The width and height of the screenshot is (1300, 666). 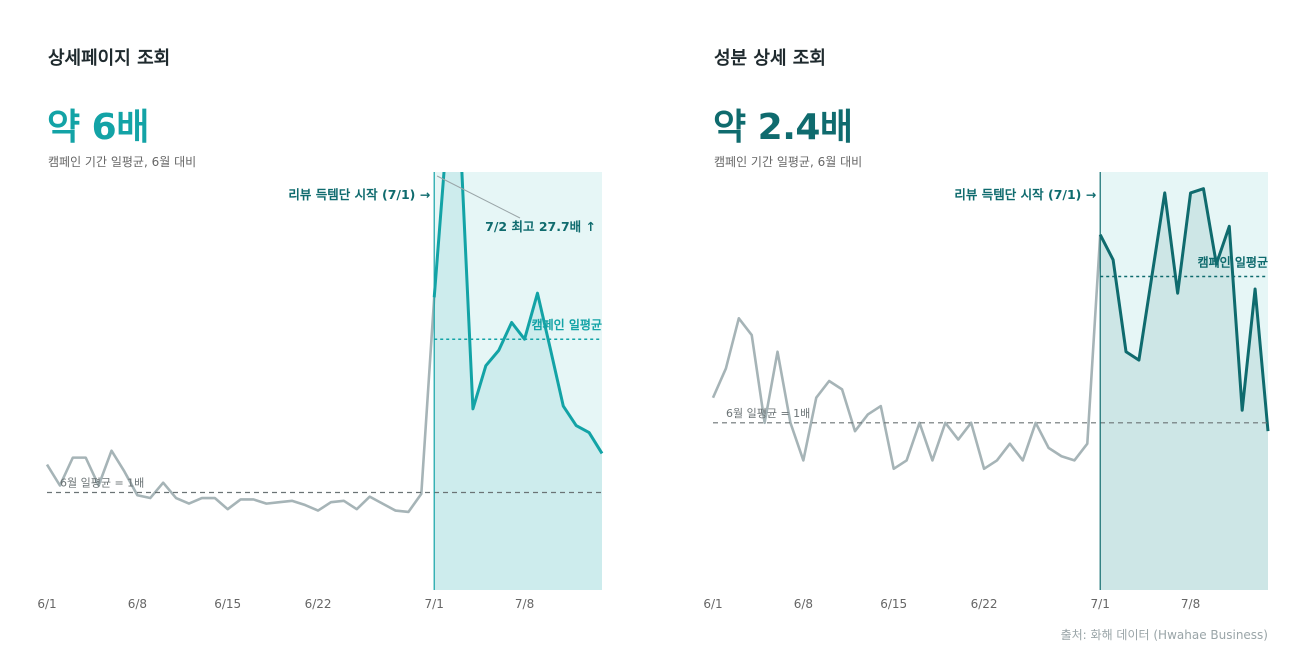 I want to click on source-note: 출처: 화해 데이터 (Hwahae Business), so click(x=1164, y=635).